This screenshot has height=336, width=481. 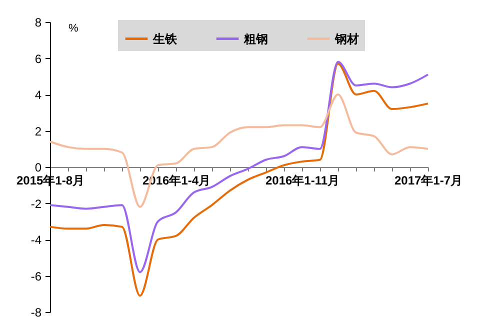 I want to click on legend-label: 生铁, so click(x=165, y=39).